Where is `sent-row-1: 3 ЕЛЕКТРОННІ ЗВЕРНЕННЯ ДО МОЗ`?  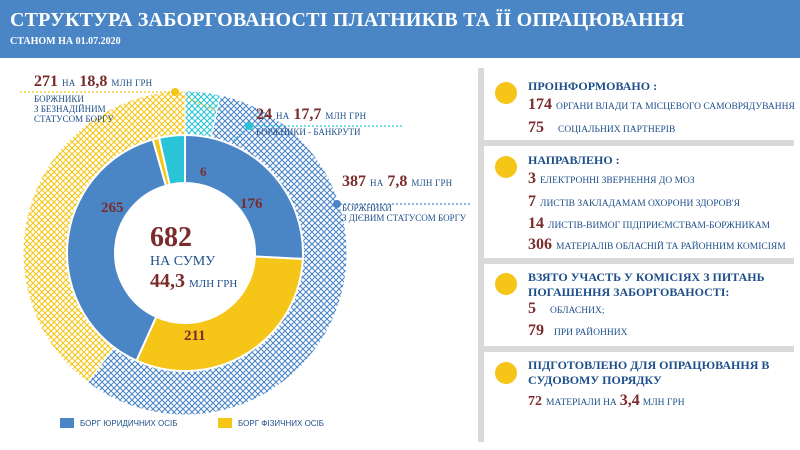 sent-row-1: 3 ЕЛЕКТРОННІ ЗВЕРНЕННЯ ДО МОЗ is located at coordinates (611, 179).